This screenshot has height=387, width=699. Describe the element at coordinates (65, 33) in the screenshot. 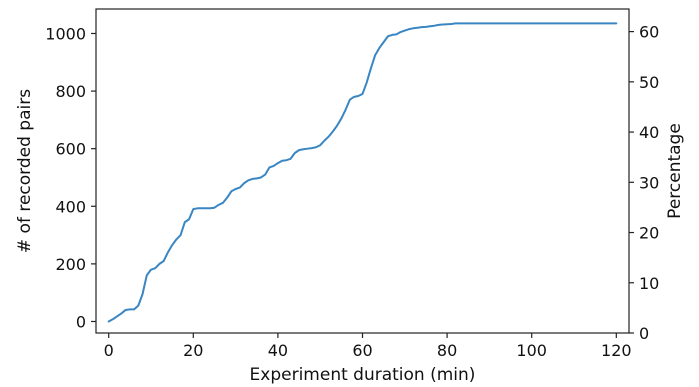

I see `y-tick-label-1000: 1000` at that location.